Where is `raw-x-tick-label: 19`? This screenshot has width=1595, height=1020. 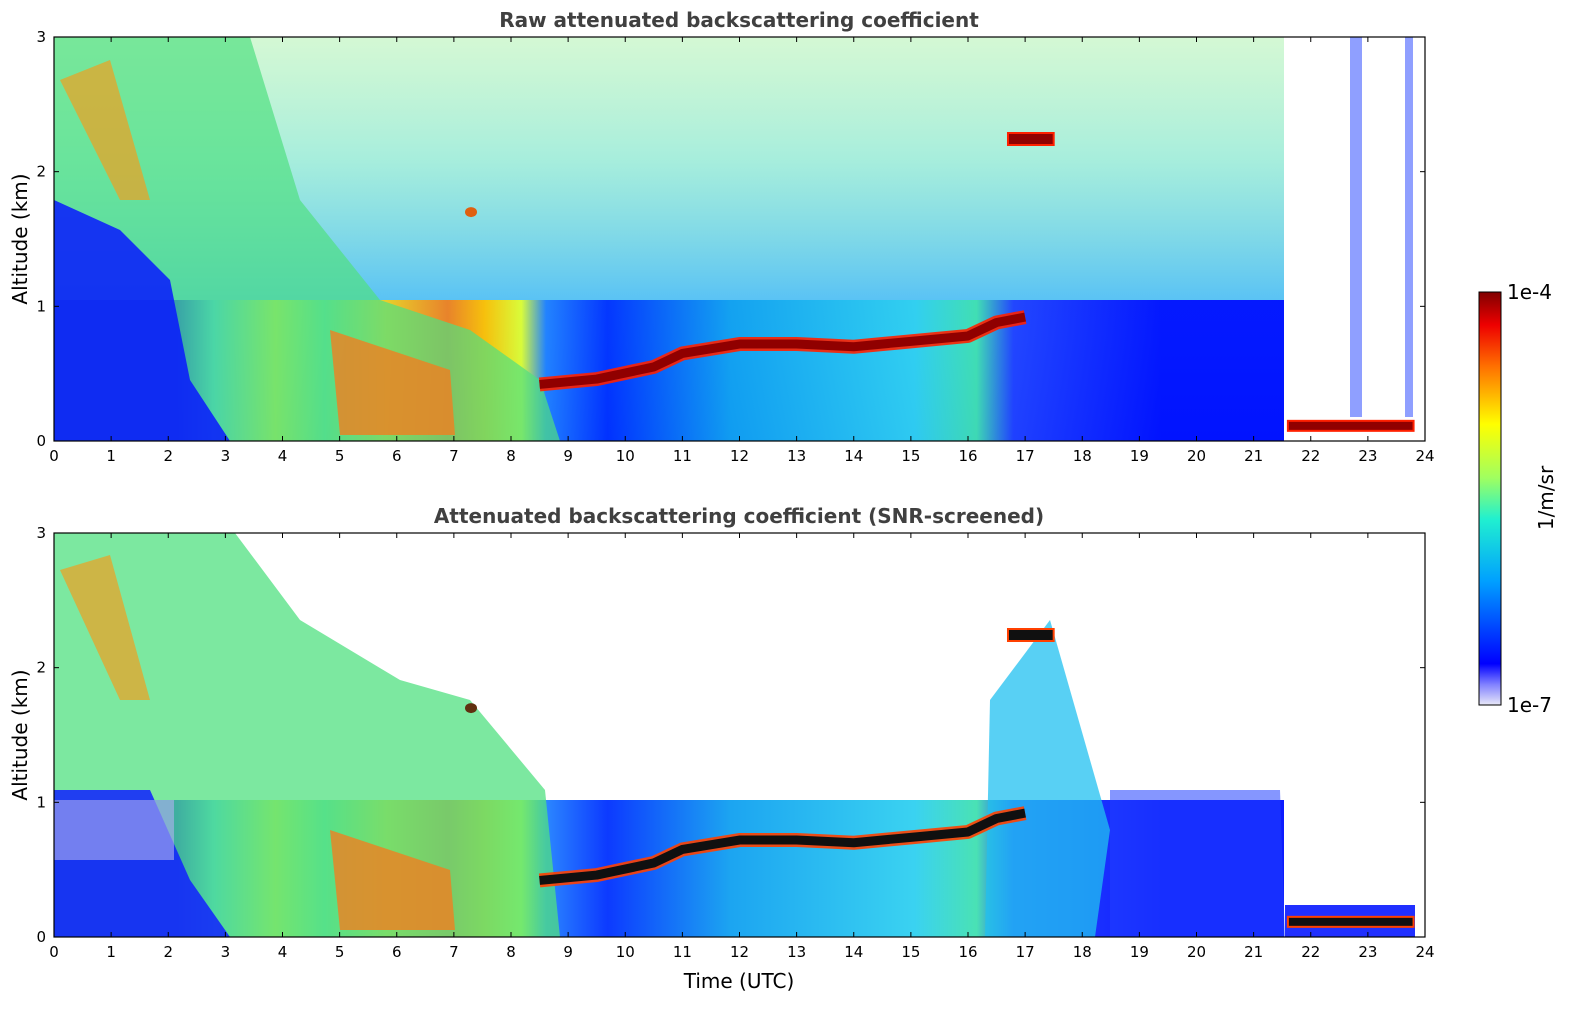 raw-x-tick-label: 19 is located at coordinates (1139, 456).